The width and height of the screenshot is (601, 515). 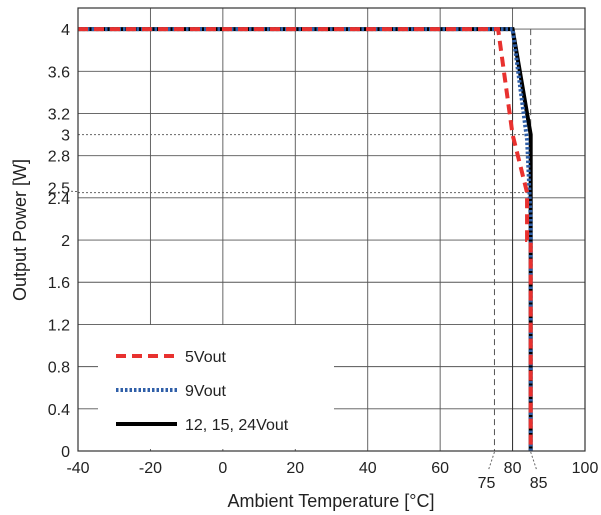 I want to click on x-tick-label: -20, so click(x=150, y=468).